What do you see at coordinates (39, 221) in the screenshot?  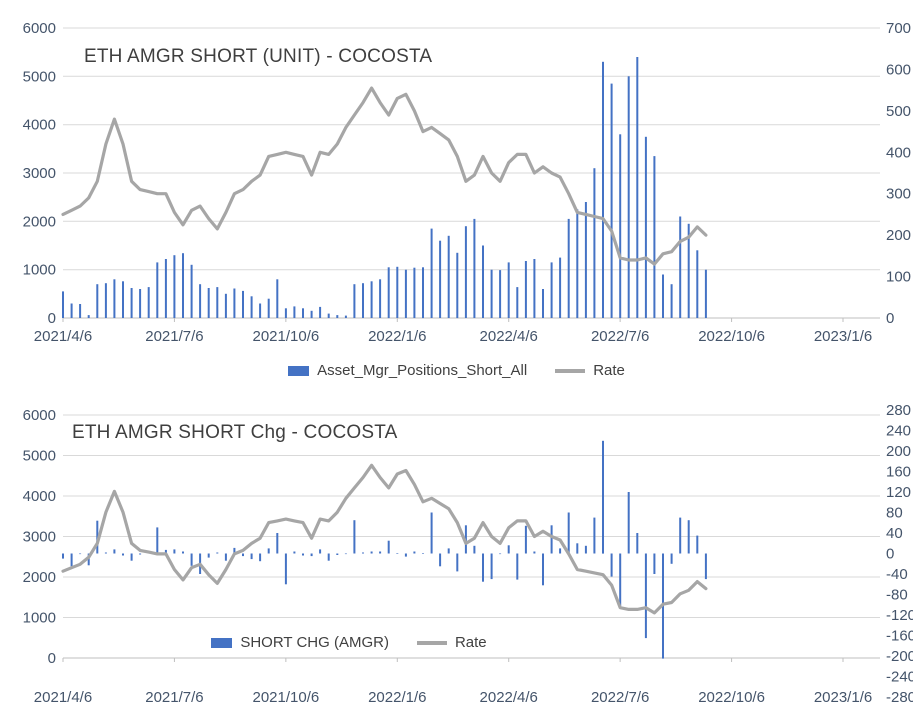 I see `left-tick-label: 2000` at bounding box center [39, 221].